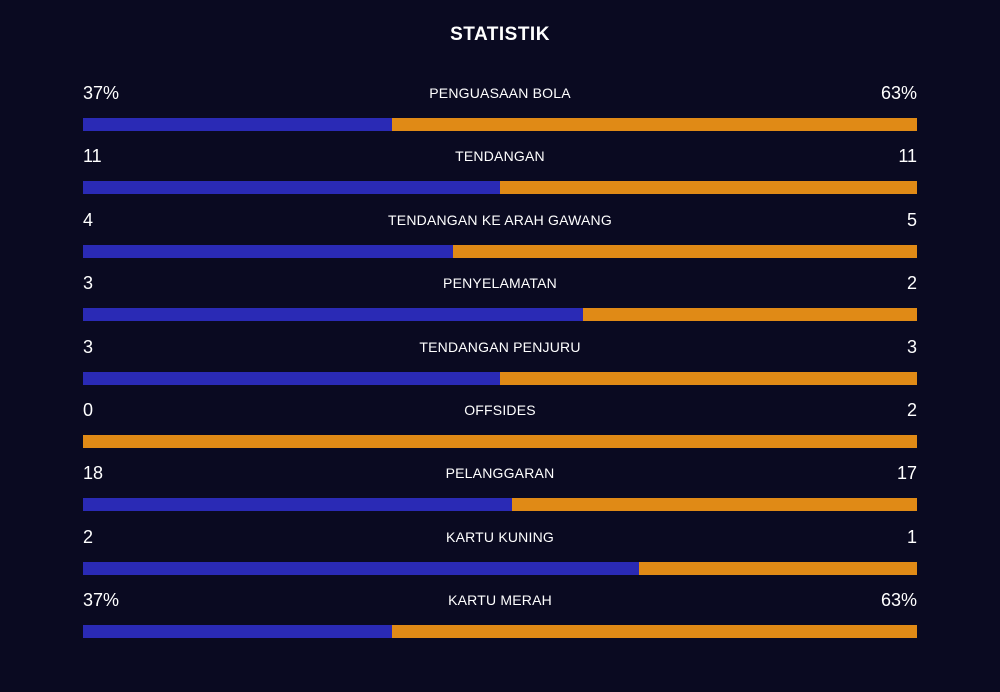  I want to click on stat-row: PELANGGARAN 18 17, so click(500, 491).